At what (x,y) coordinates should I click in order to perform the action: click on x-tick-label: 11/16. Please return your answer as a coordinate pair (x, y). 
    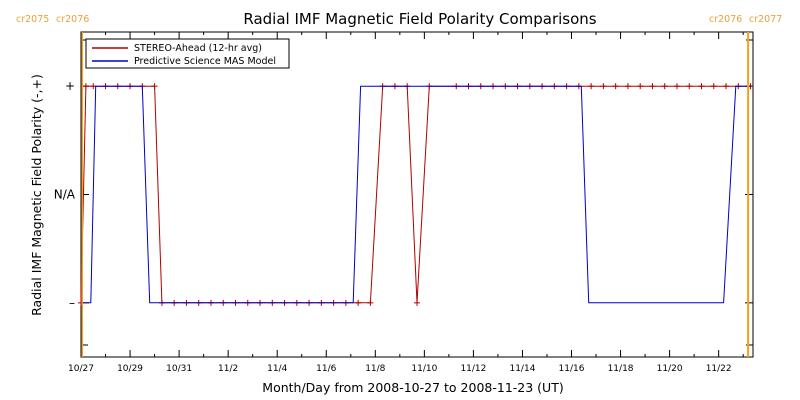
    Looking at the image, I should click on (572, 369).